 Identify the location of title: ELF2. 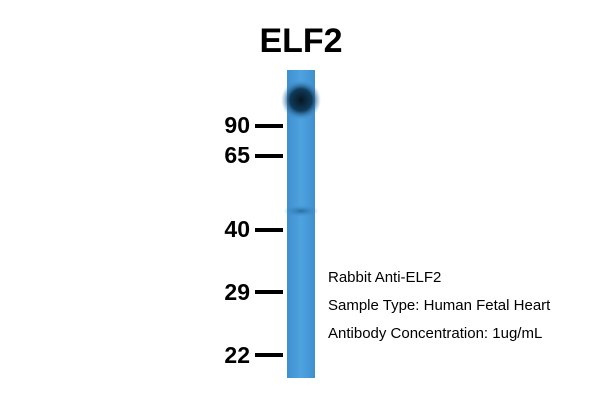
(300, 41).